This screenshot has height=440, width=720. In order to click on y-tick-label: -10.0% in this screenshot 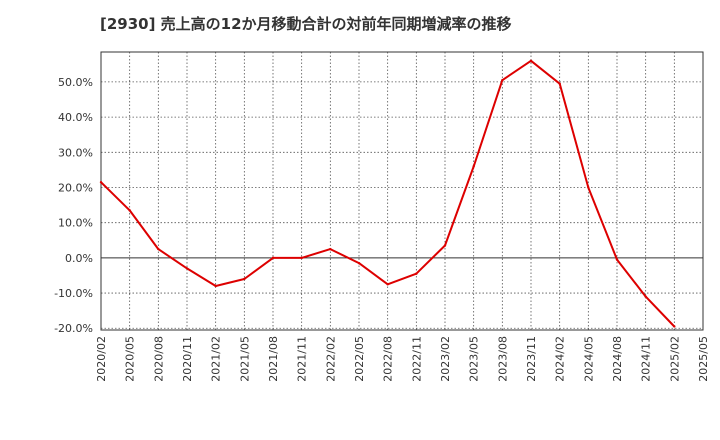, I will do `click(73, 293)`.